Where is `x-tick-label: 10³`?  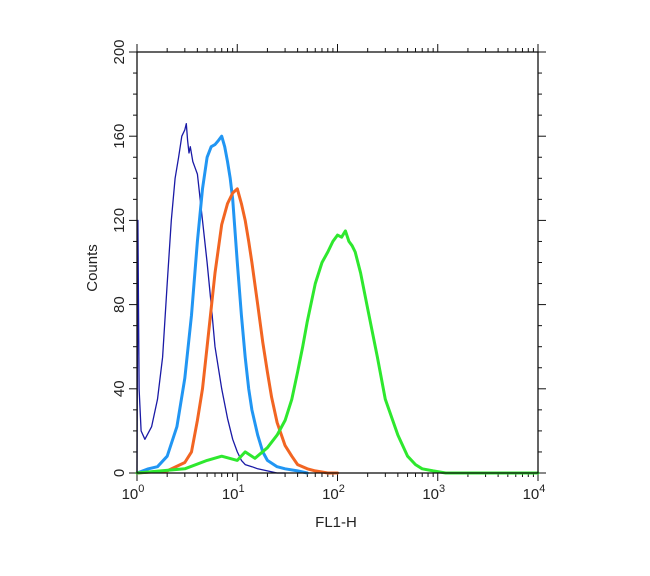
x-tick-label: 10³ is located at coordinates (433, 493).